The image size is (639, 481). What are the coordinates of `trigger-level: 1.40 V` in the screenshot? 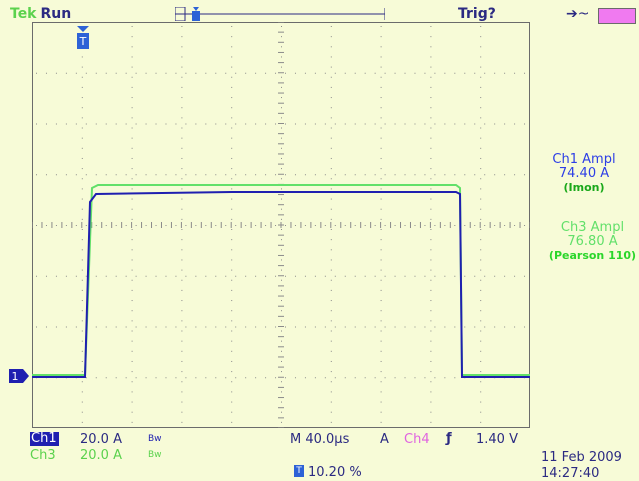 It's located at (497, 439).